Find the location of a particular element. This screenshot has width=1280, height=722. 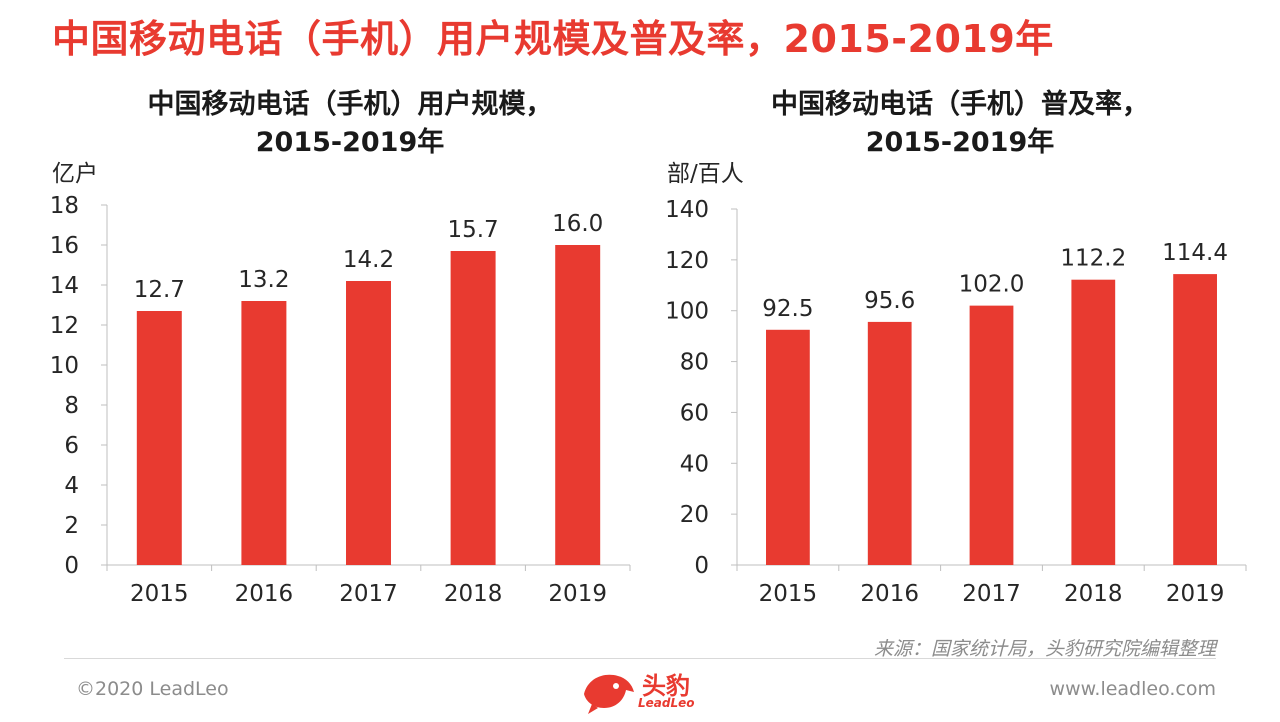

leadleo-logo: 头豹 LeadLeo is located at coordinates (648, 691).